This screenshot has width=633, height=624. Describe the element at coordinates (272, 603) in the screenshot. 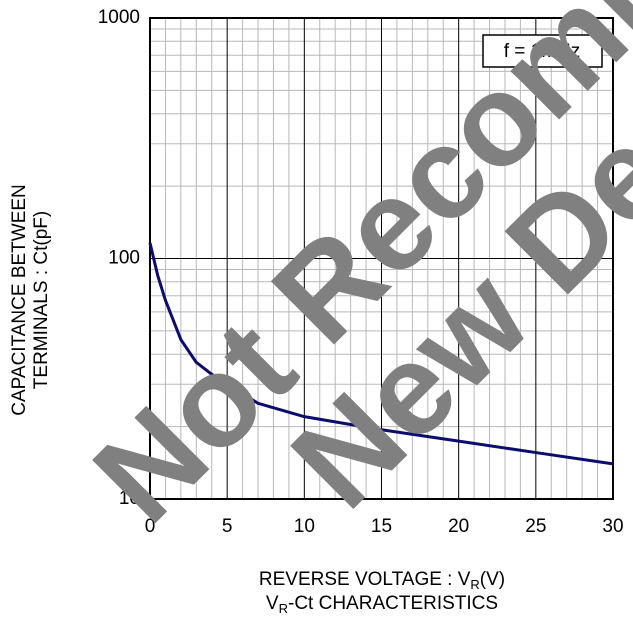

I see `chart-title-part: V` at that location.